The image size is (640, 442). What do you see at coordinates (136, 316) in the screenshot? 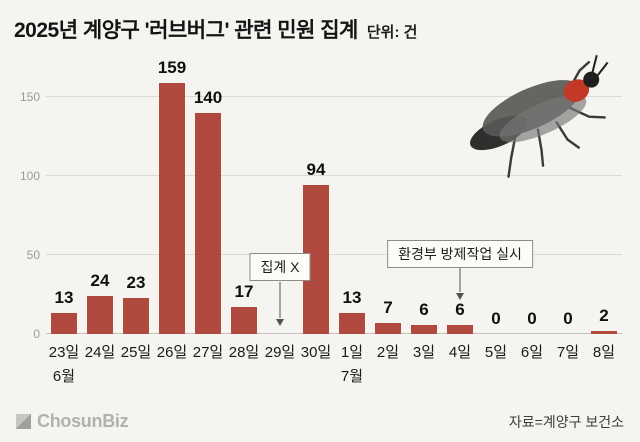
I see `bar-25일` at bounding box center [136, 316].